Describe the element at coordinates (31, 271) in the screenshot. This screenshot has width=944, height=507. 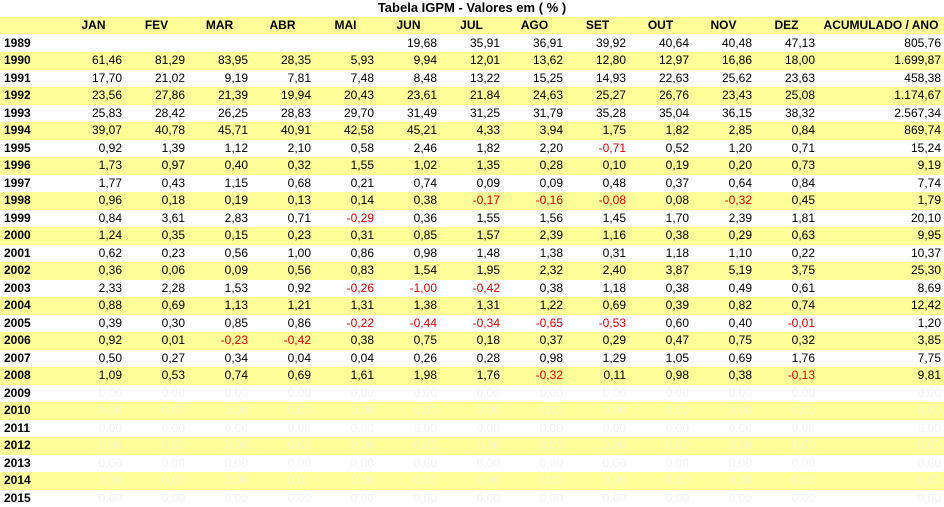
I see `year-cell: 2002` at that location.